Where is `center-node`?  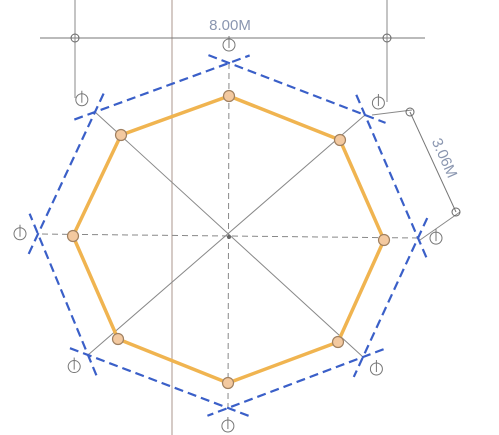 center-node is located at coordinates (229, 237).